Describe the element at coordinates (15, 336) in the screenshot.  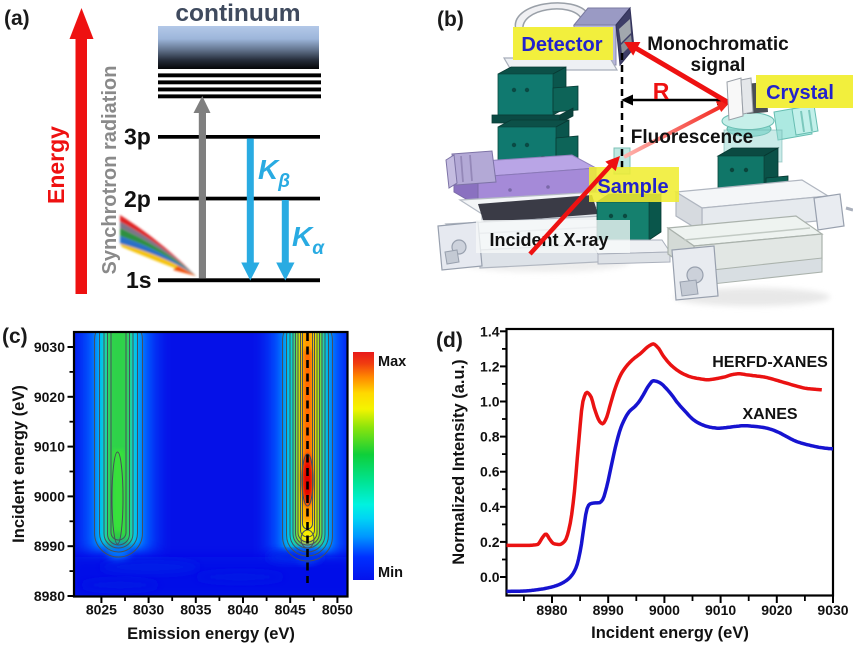
I see `svg-text: (c)` at that location.